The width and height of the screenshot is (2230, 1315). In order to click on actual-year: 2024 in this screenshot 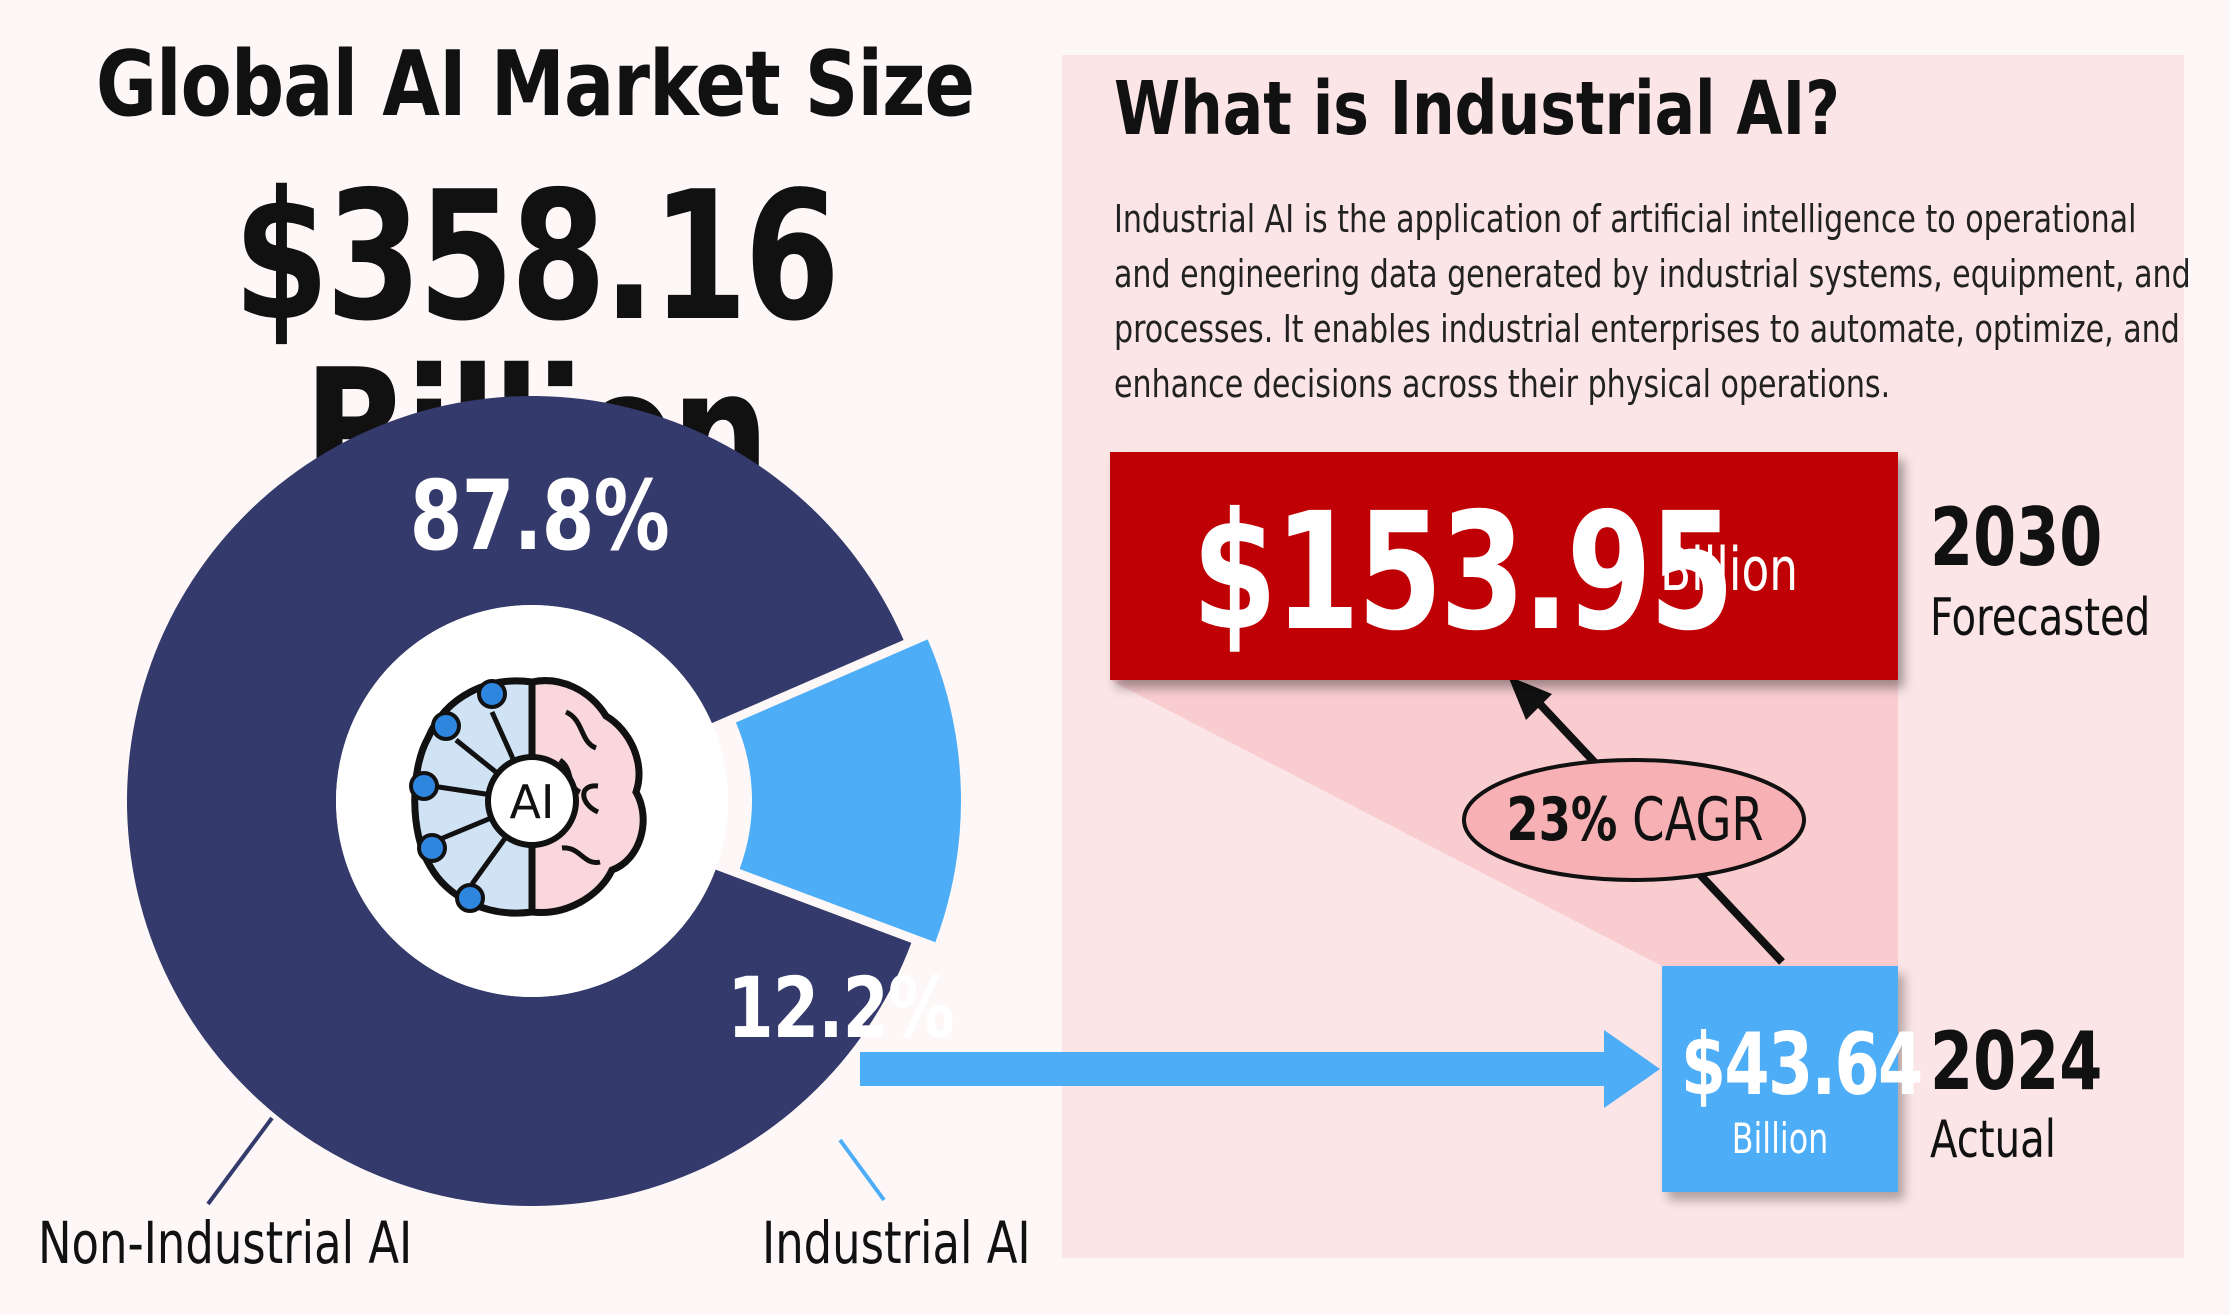, I will do `click(2016, 1061)`.